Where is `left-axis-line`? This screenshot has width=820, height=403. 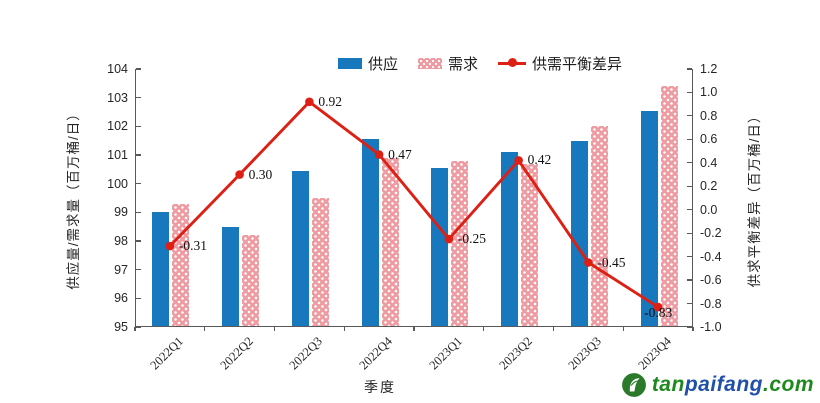 left-axis-line is located at coordinates (136, 198).